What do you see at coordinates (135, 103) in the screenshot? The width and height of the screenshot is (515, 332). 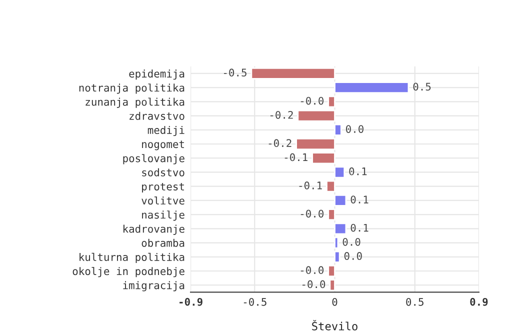 I see `y-tick-label: zunanja politika` at bounding box center [135, 103].